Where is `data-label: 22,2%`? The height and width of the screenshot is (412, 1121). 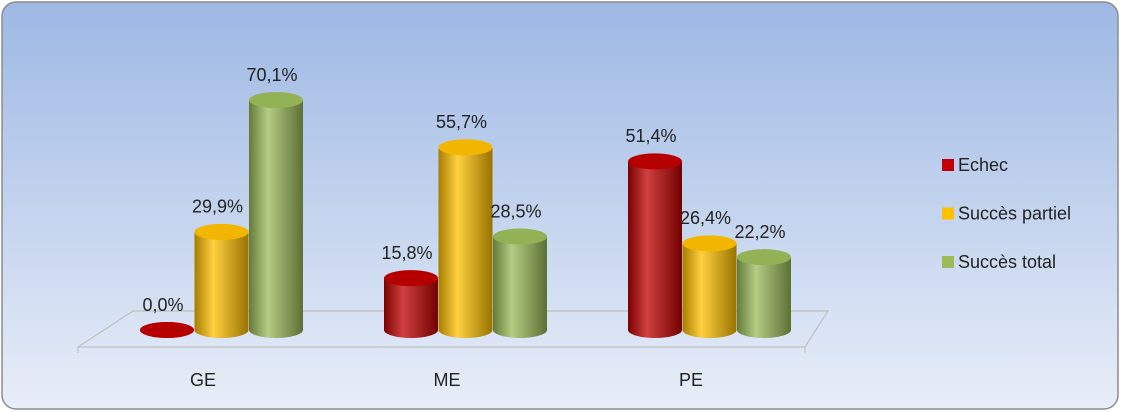 data-label: 22,2% is located at coordinates (759, 232).